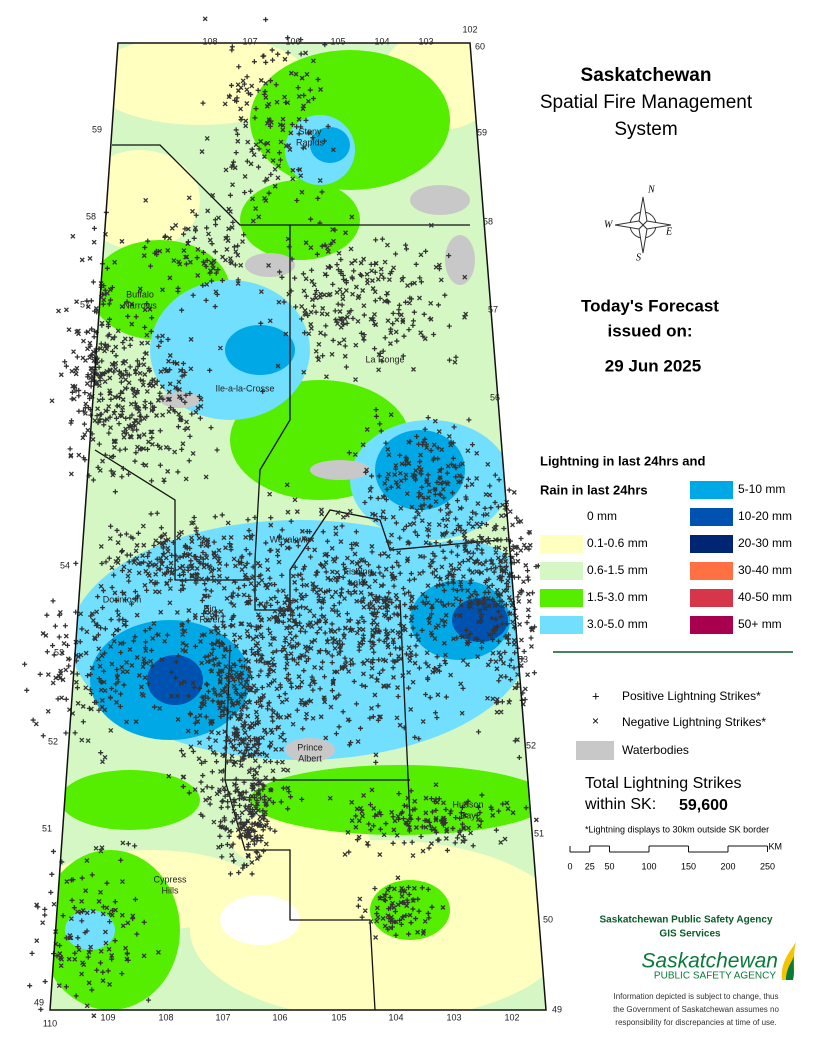 This screenshot has width=816, height=1061. I want to click on place-label: Dorintosh, so click(122, 599).